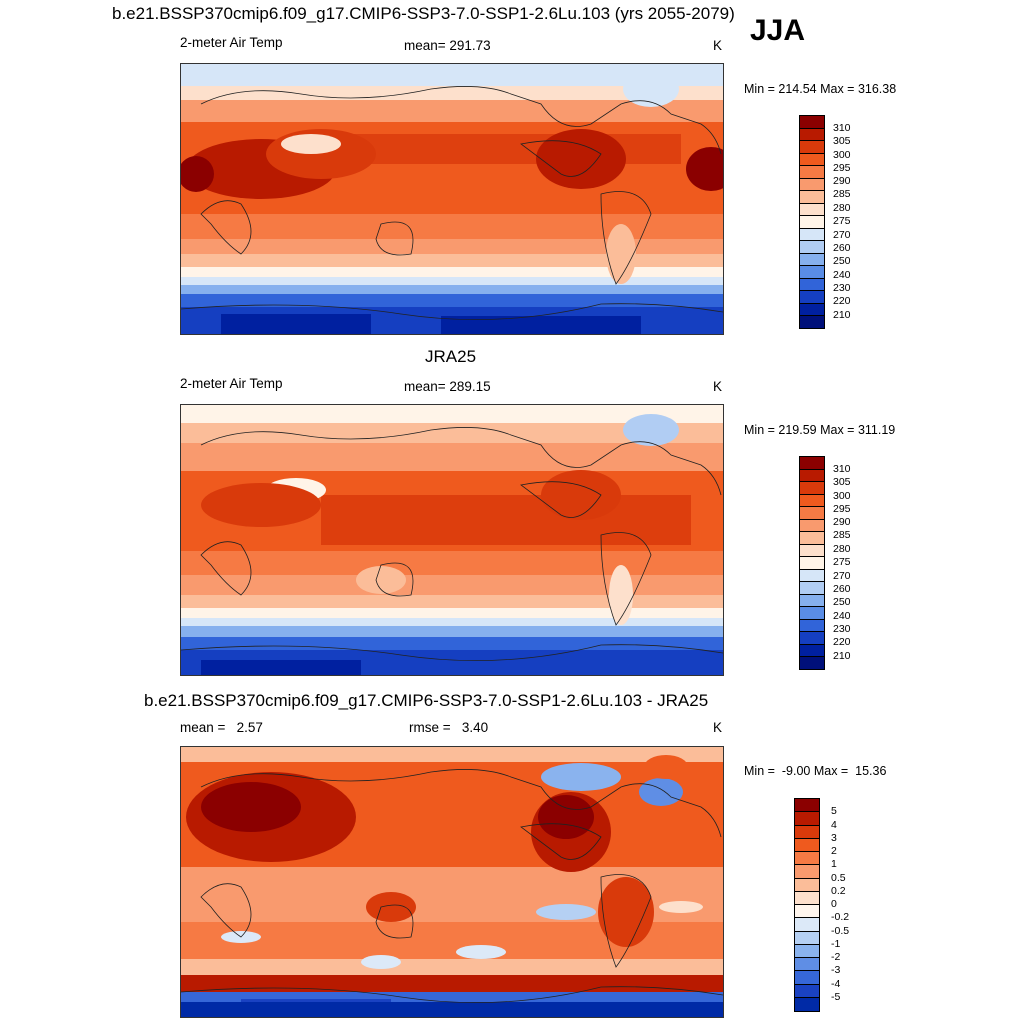  I want to click on panel2-cbar-label: 290, so click(842, 522).